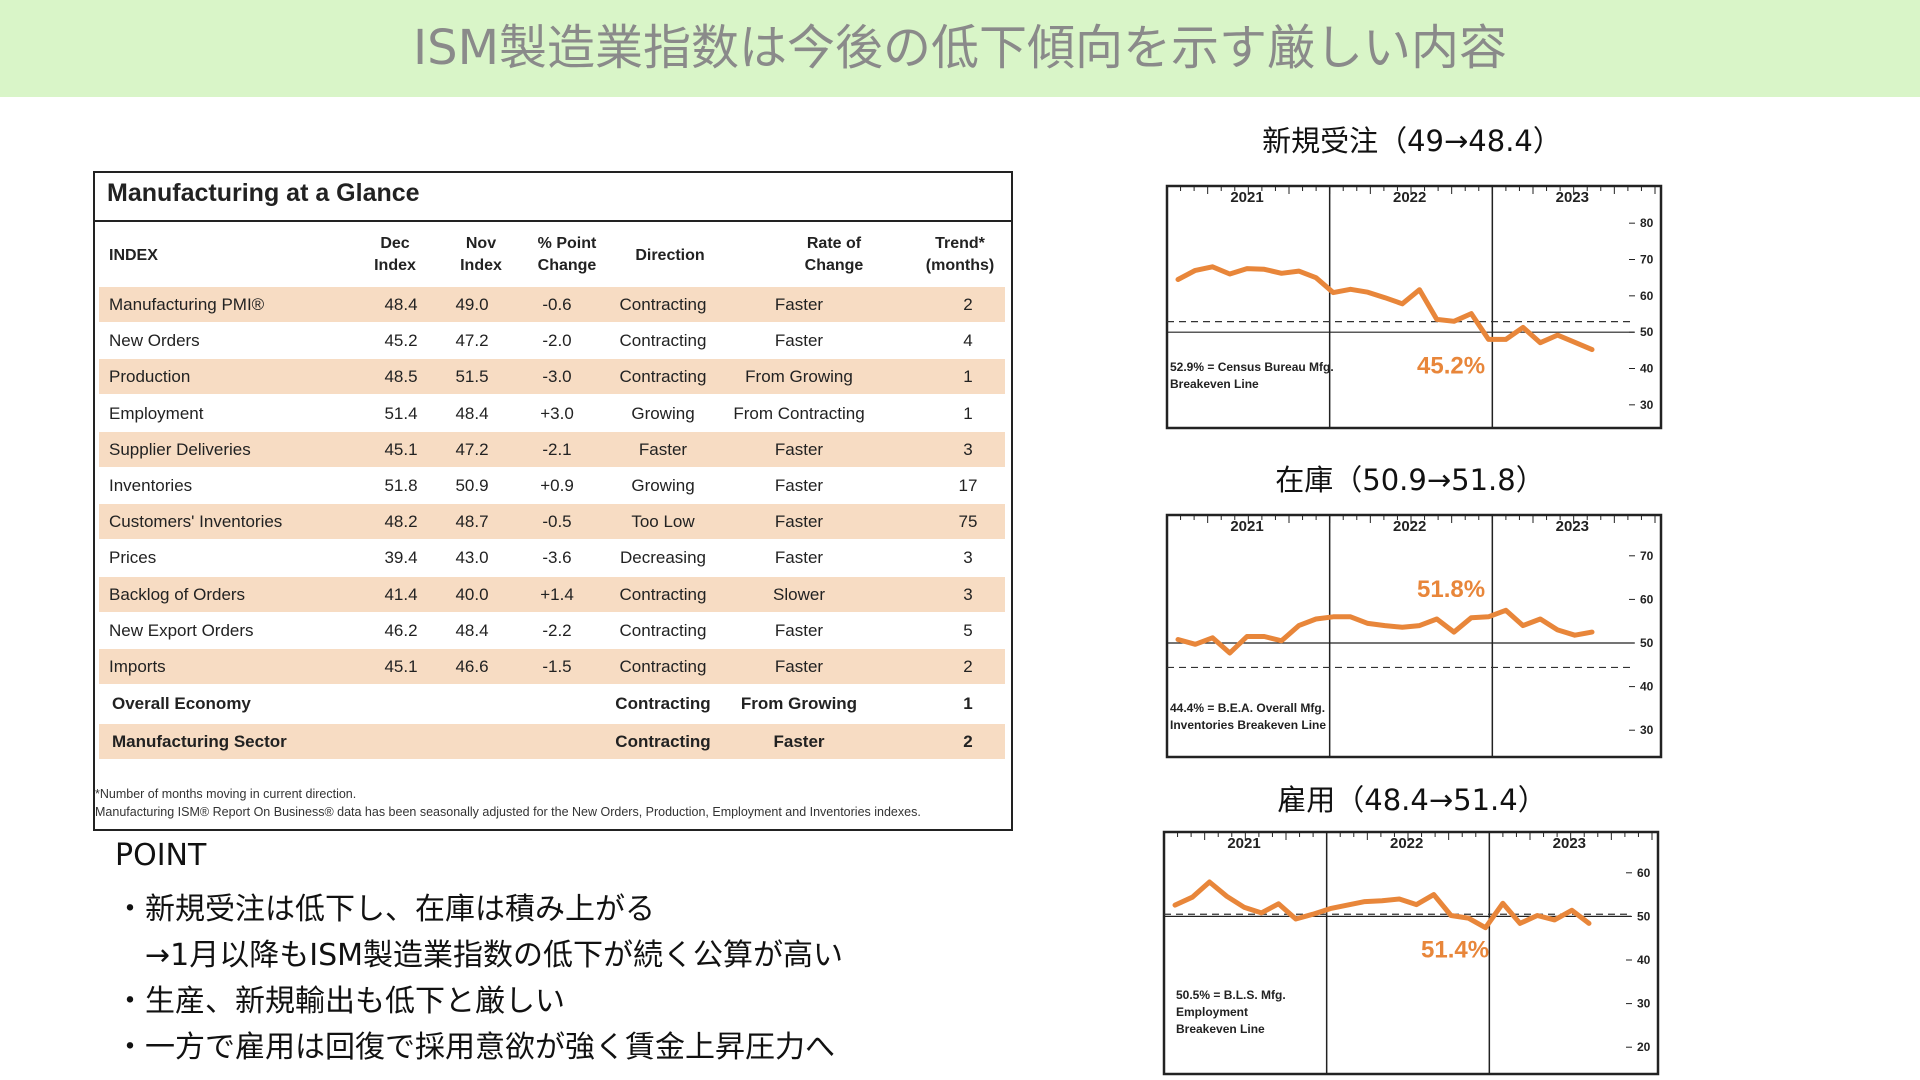 This screenshot has width=1920, height=1080. I want to click on cell-change: +3.0, so click(557, 413).